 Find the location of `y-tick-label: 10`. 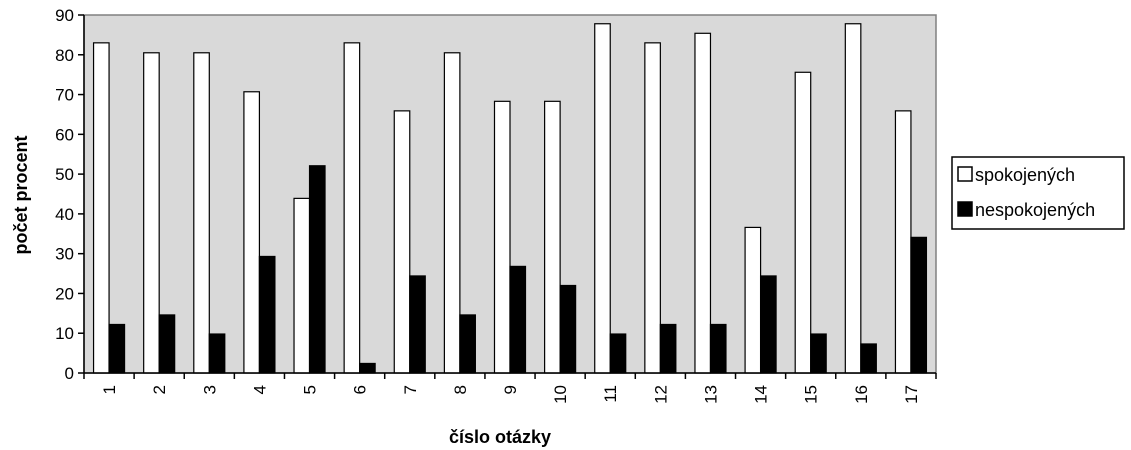

y-tick-label: 10 is located at coordinates (64, 333).